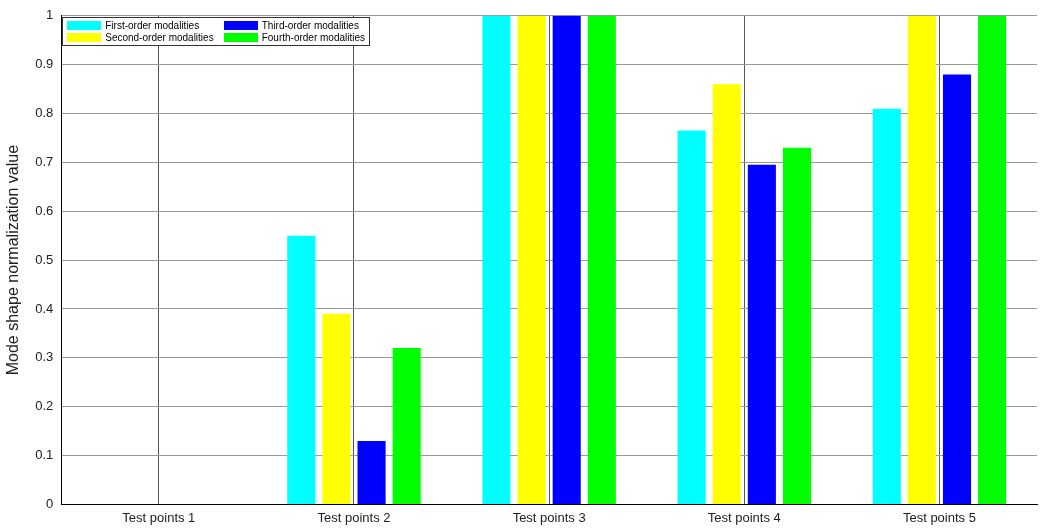 The width and height of the screenshot is (1045, 532). I want to click on y-tick-label: 0.3, so click(44, 357).